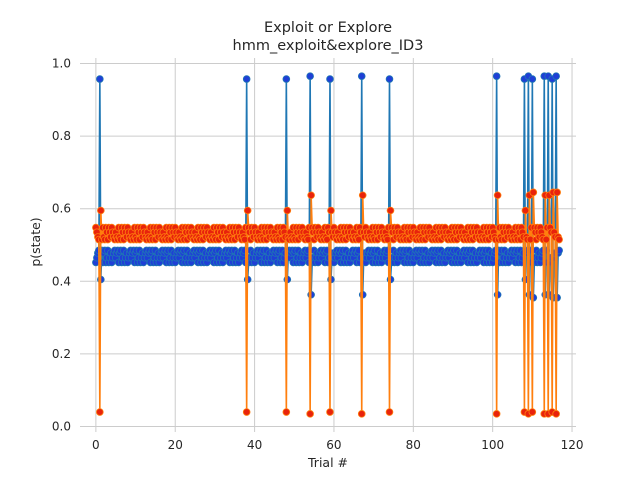  I want to click on y-tick-label: 0.2, so click(61, 354).